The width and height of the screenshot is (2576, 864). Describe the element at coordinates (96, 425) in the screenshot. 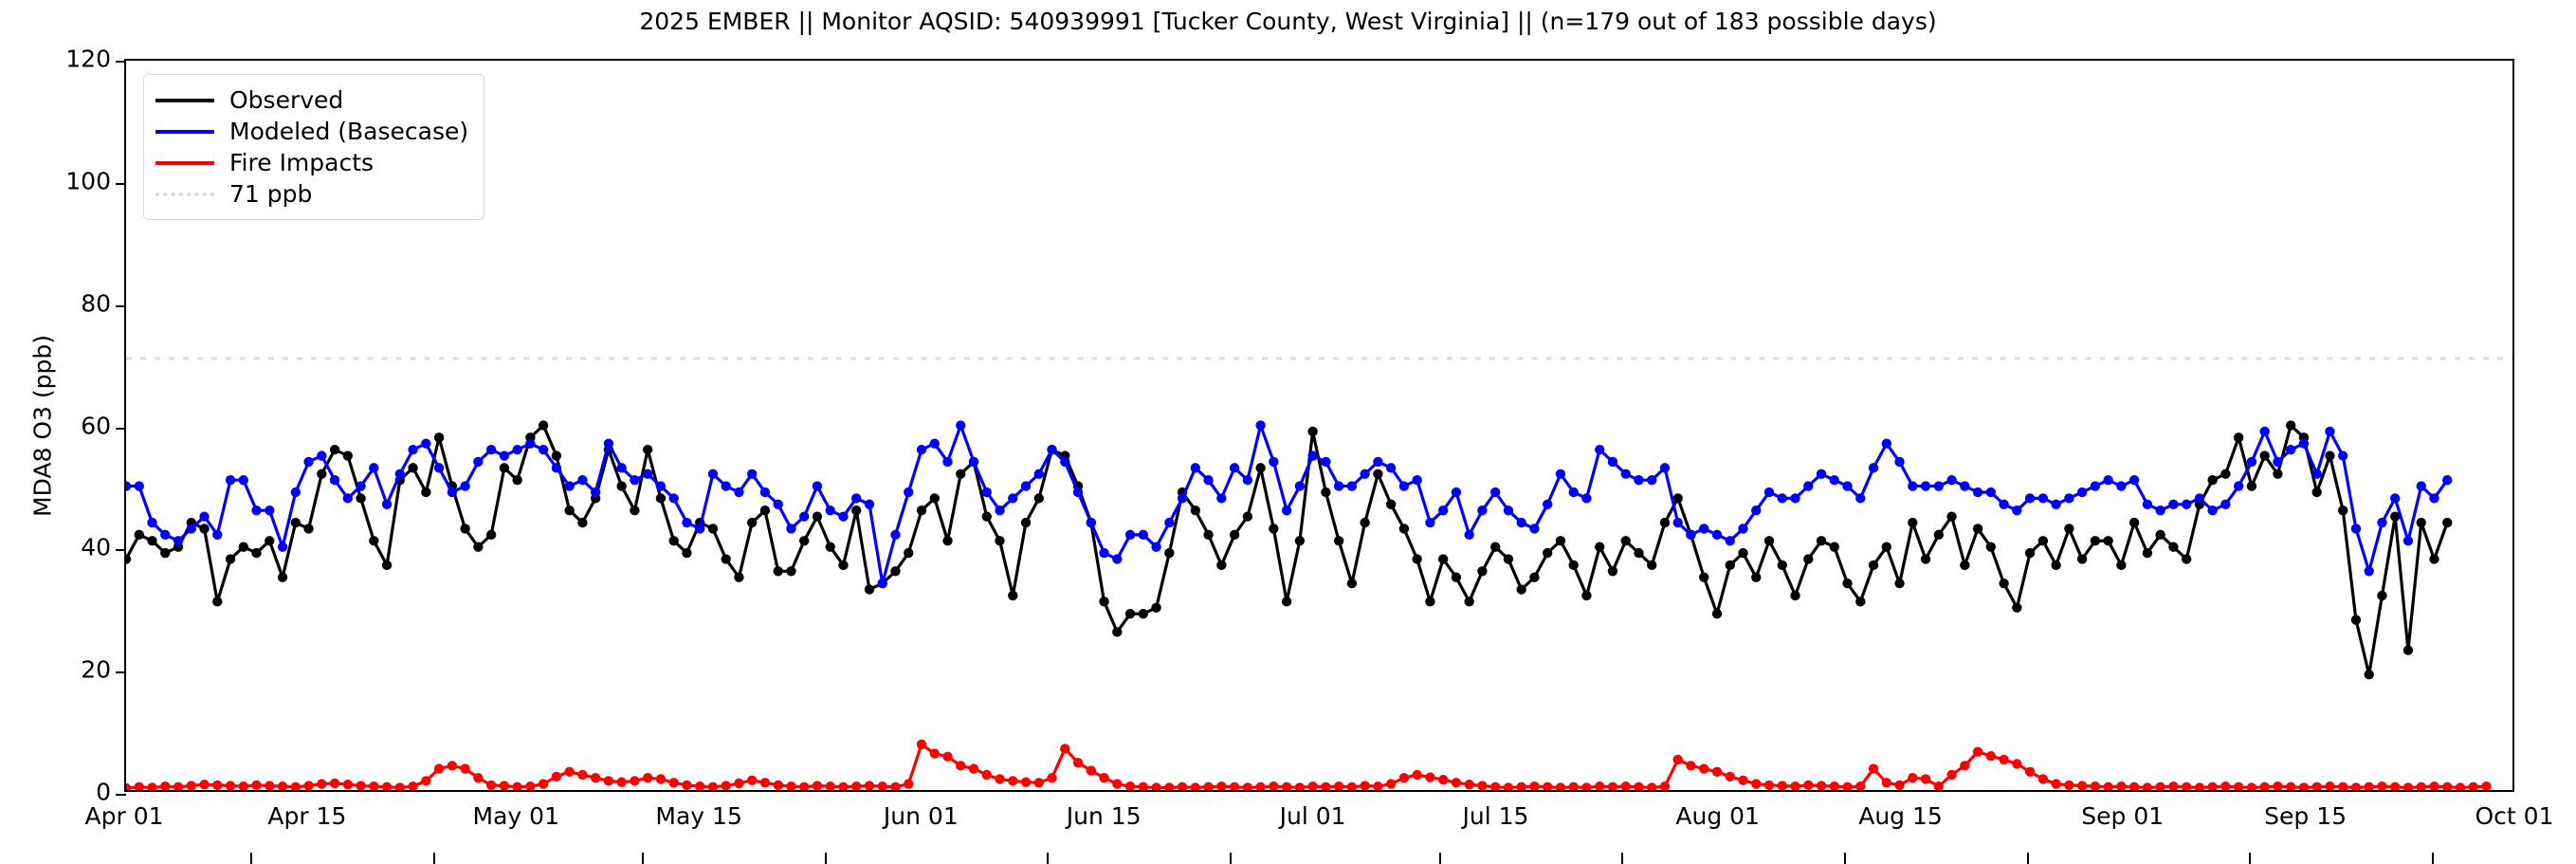

I see `y-tick-label: 60` at that location.